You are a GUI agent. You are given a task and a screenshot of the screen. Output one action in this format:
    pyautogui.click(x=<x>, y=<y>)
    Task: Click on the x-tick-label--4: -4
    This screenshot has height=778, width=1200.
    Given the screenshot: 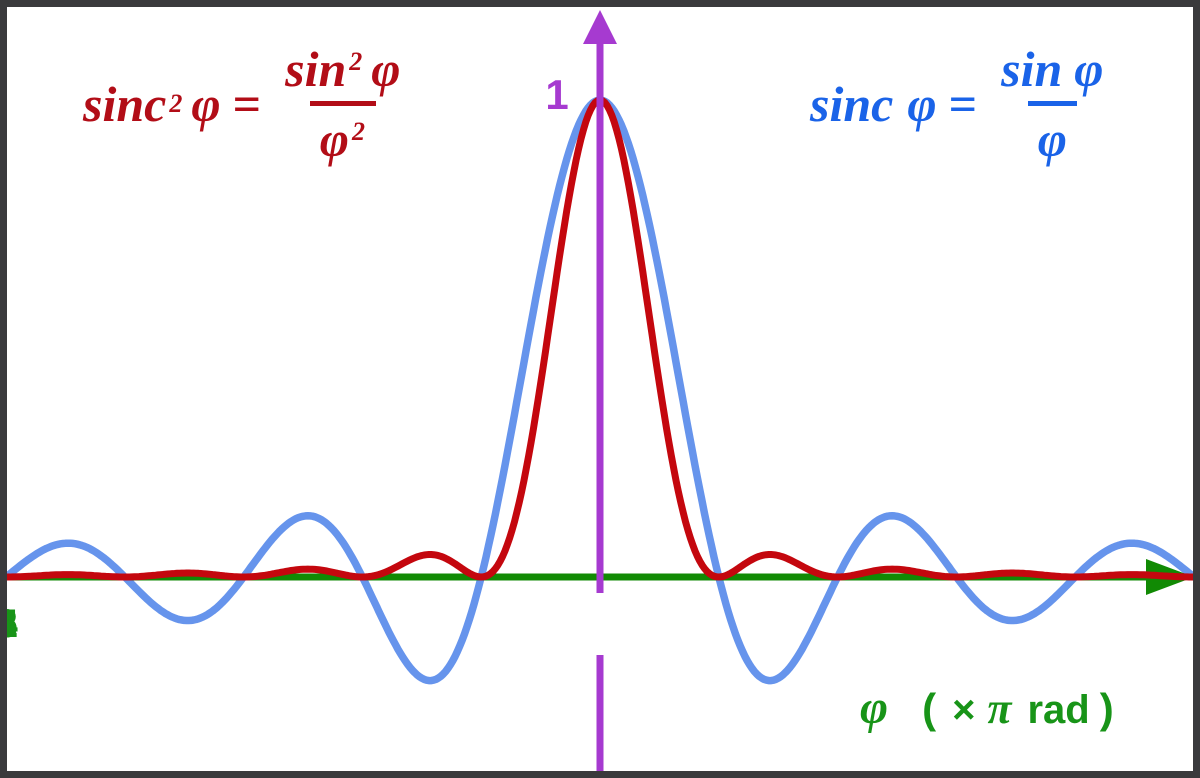 What is the action you would take?
    pyautogui.click(x=12, y=624)
    